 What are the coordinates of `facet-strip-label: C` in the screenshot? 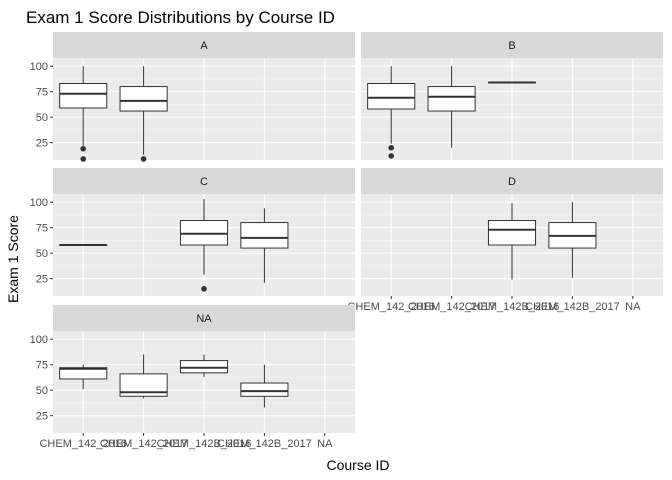 It's located at (204, 182).